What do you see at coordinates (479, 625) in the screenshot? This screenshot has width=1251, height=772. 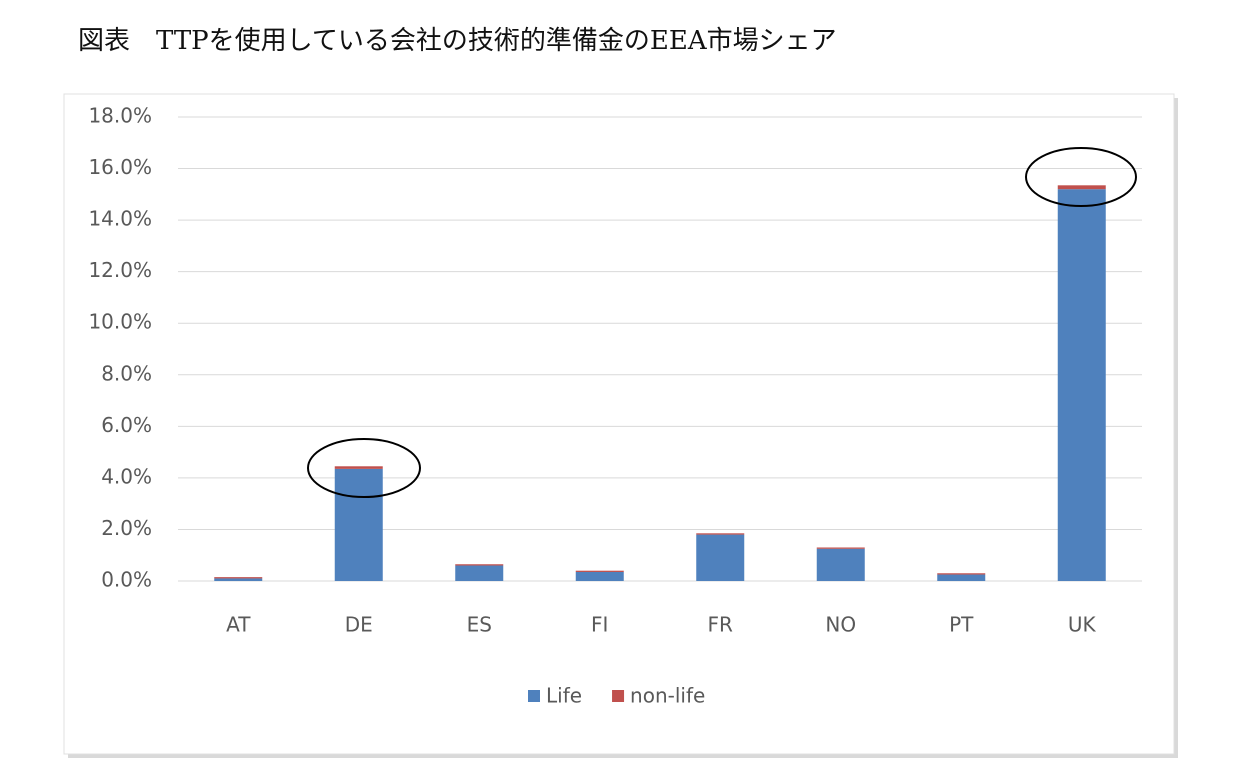 I see `x-tick-label: ES` at bounding box center [479, 625].